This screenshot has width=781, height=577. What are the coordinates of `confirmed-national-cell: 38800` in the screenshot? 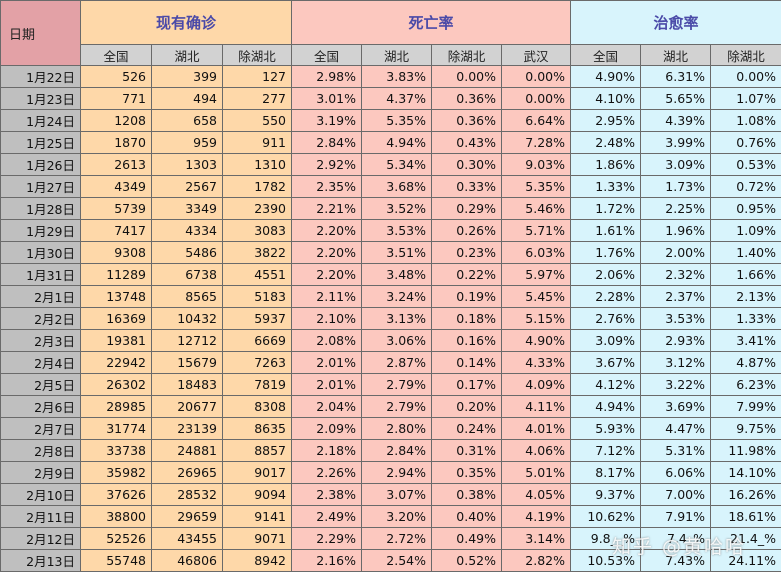 It's located at (116, 516).